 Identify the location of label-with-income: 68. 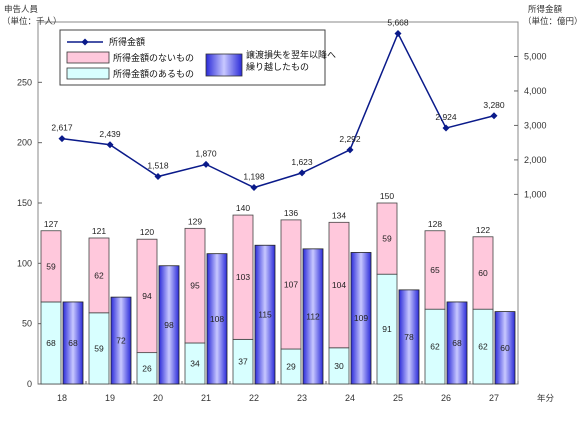
(51, 343).